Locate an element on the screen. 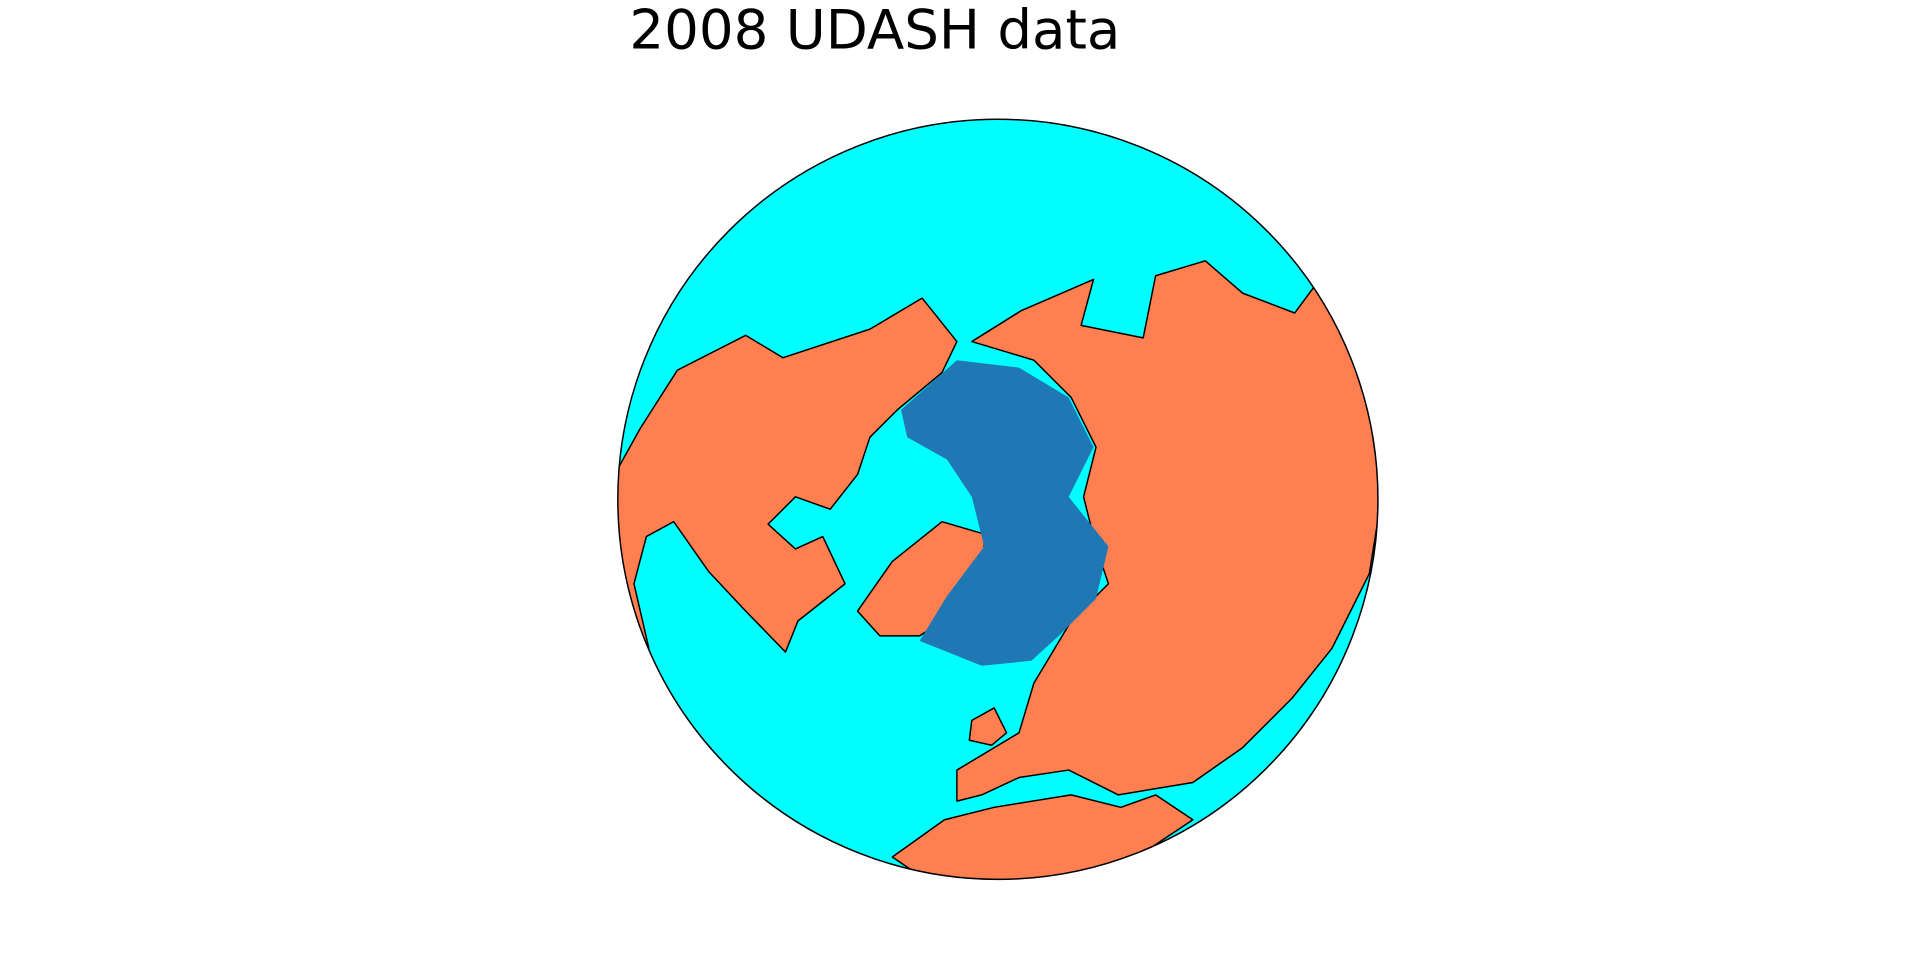 This screenshot has height=975, width=1920. british-isles is located at coordinates (988, 726).